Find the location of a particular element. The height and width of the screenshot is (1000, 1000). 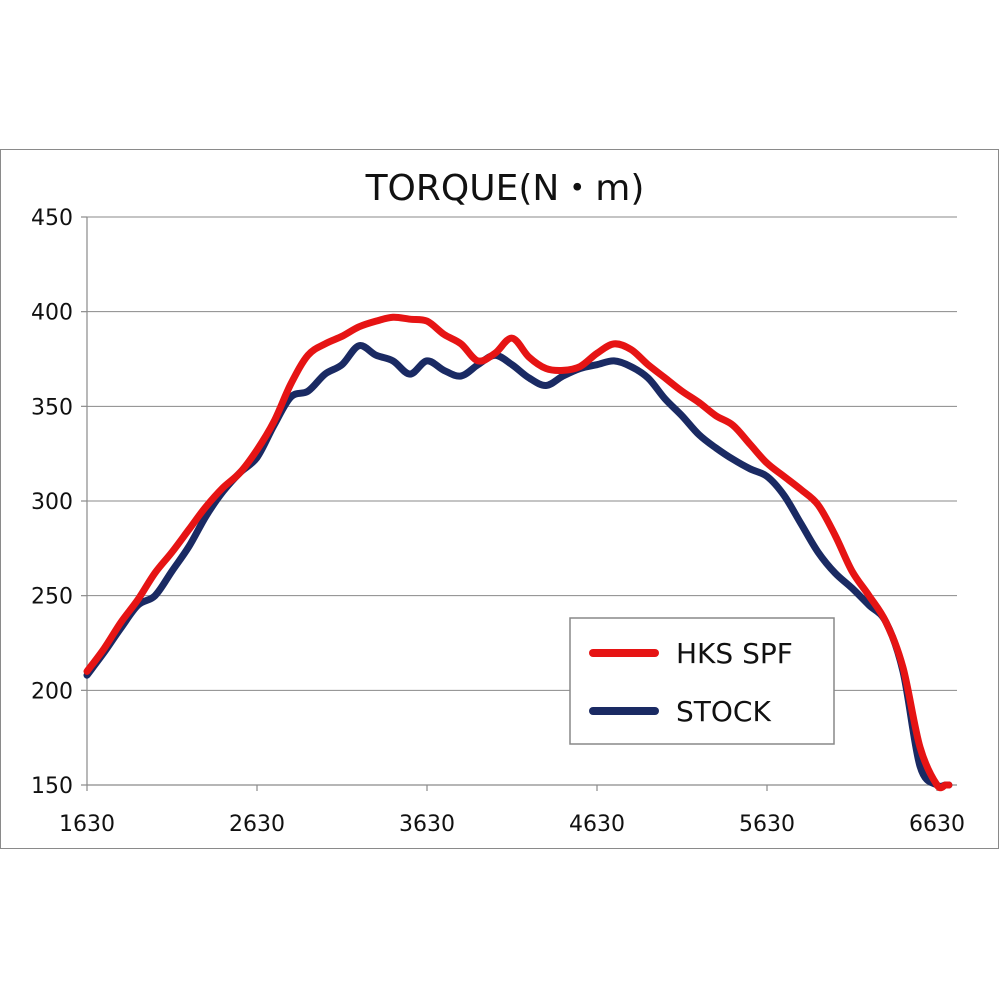

y-tick-label-250: 250 is located at coordinates (52, 597).